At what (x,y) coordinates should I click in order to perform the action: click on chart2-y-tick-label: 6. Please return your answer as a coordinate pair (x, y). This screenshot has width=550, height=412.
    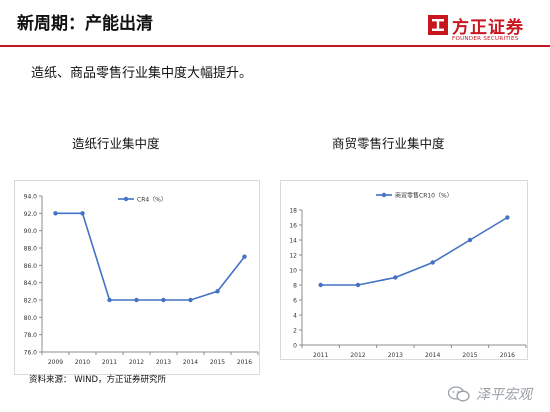
    Looking at the image, I should click on (295, 301).